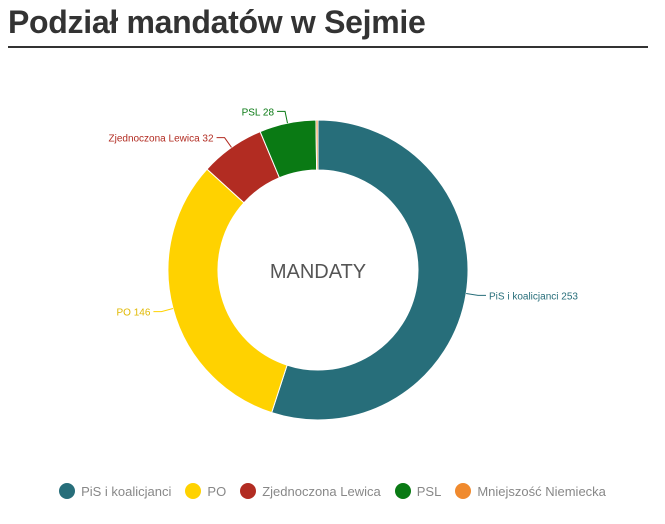 The width and height of the screenshot is (665, 524). Describe the element at coordinates (217, 22) in the screenshot. I see `page-title: Podział mandatów w Sejmie` at that location.